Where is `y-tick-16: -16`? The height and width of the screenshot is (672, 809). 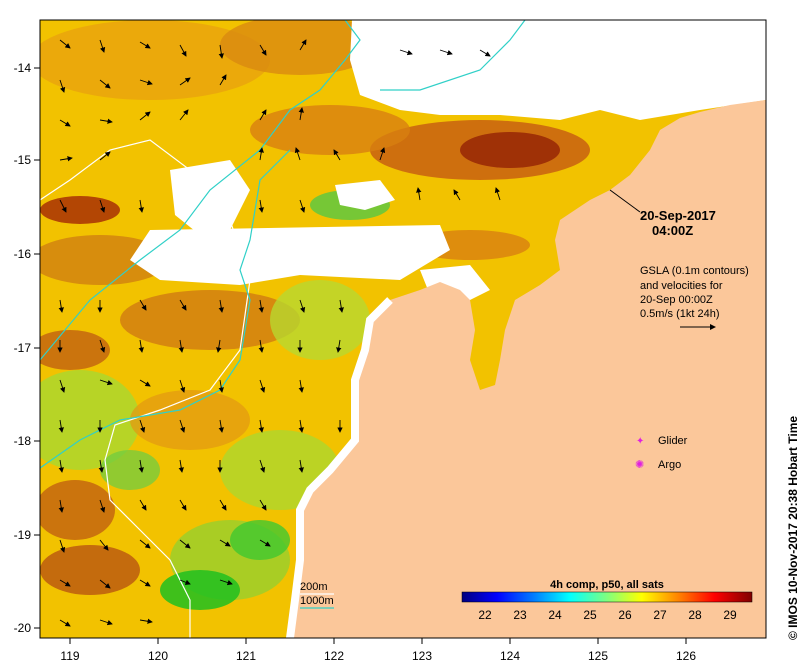 y-tick-16: -16 is located at coordinates (23, 254).